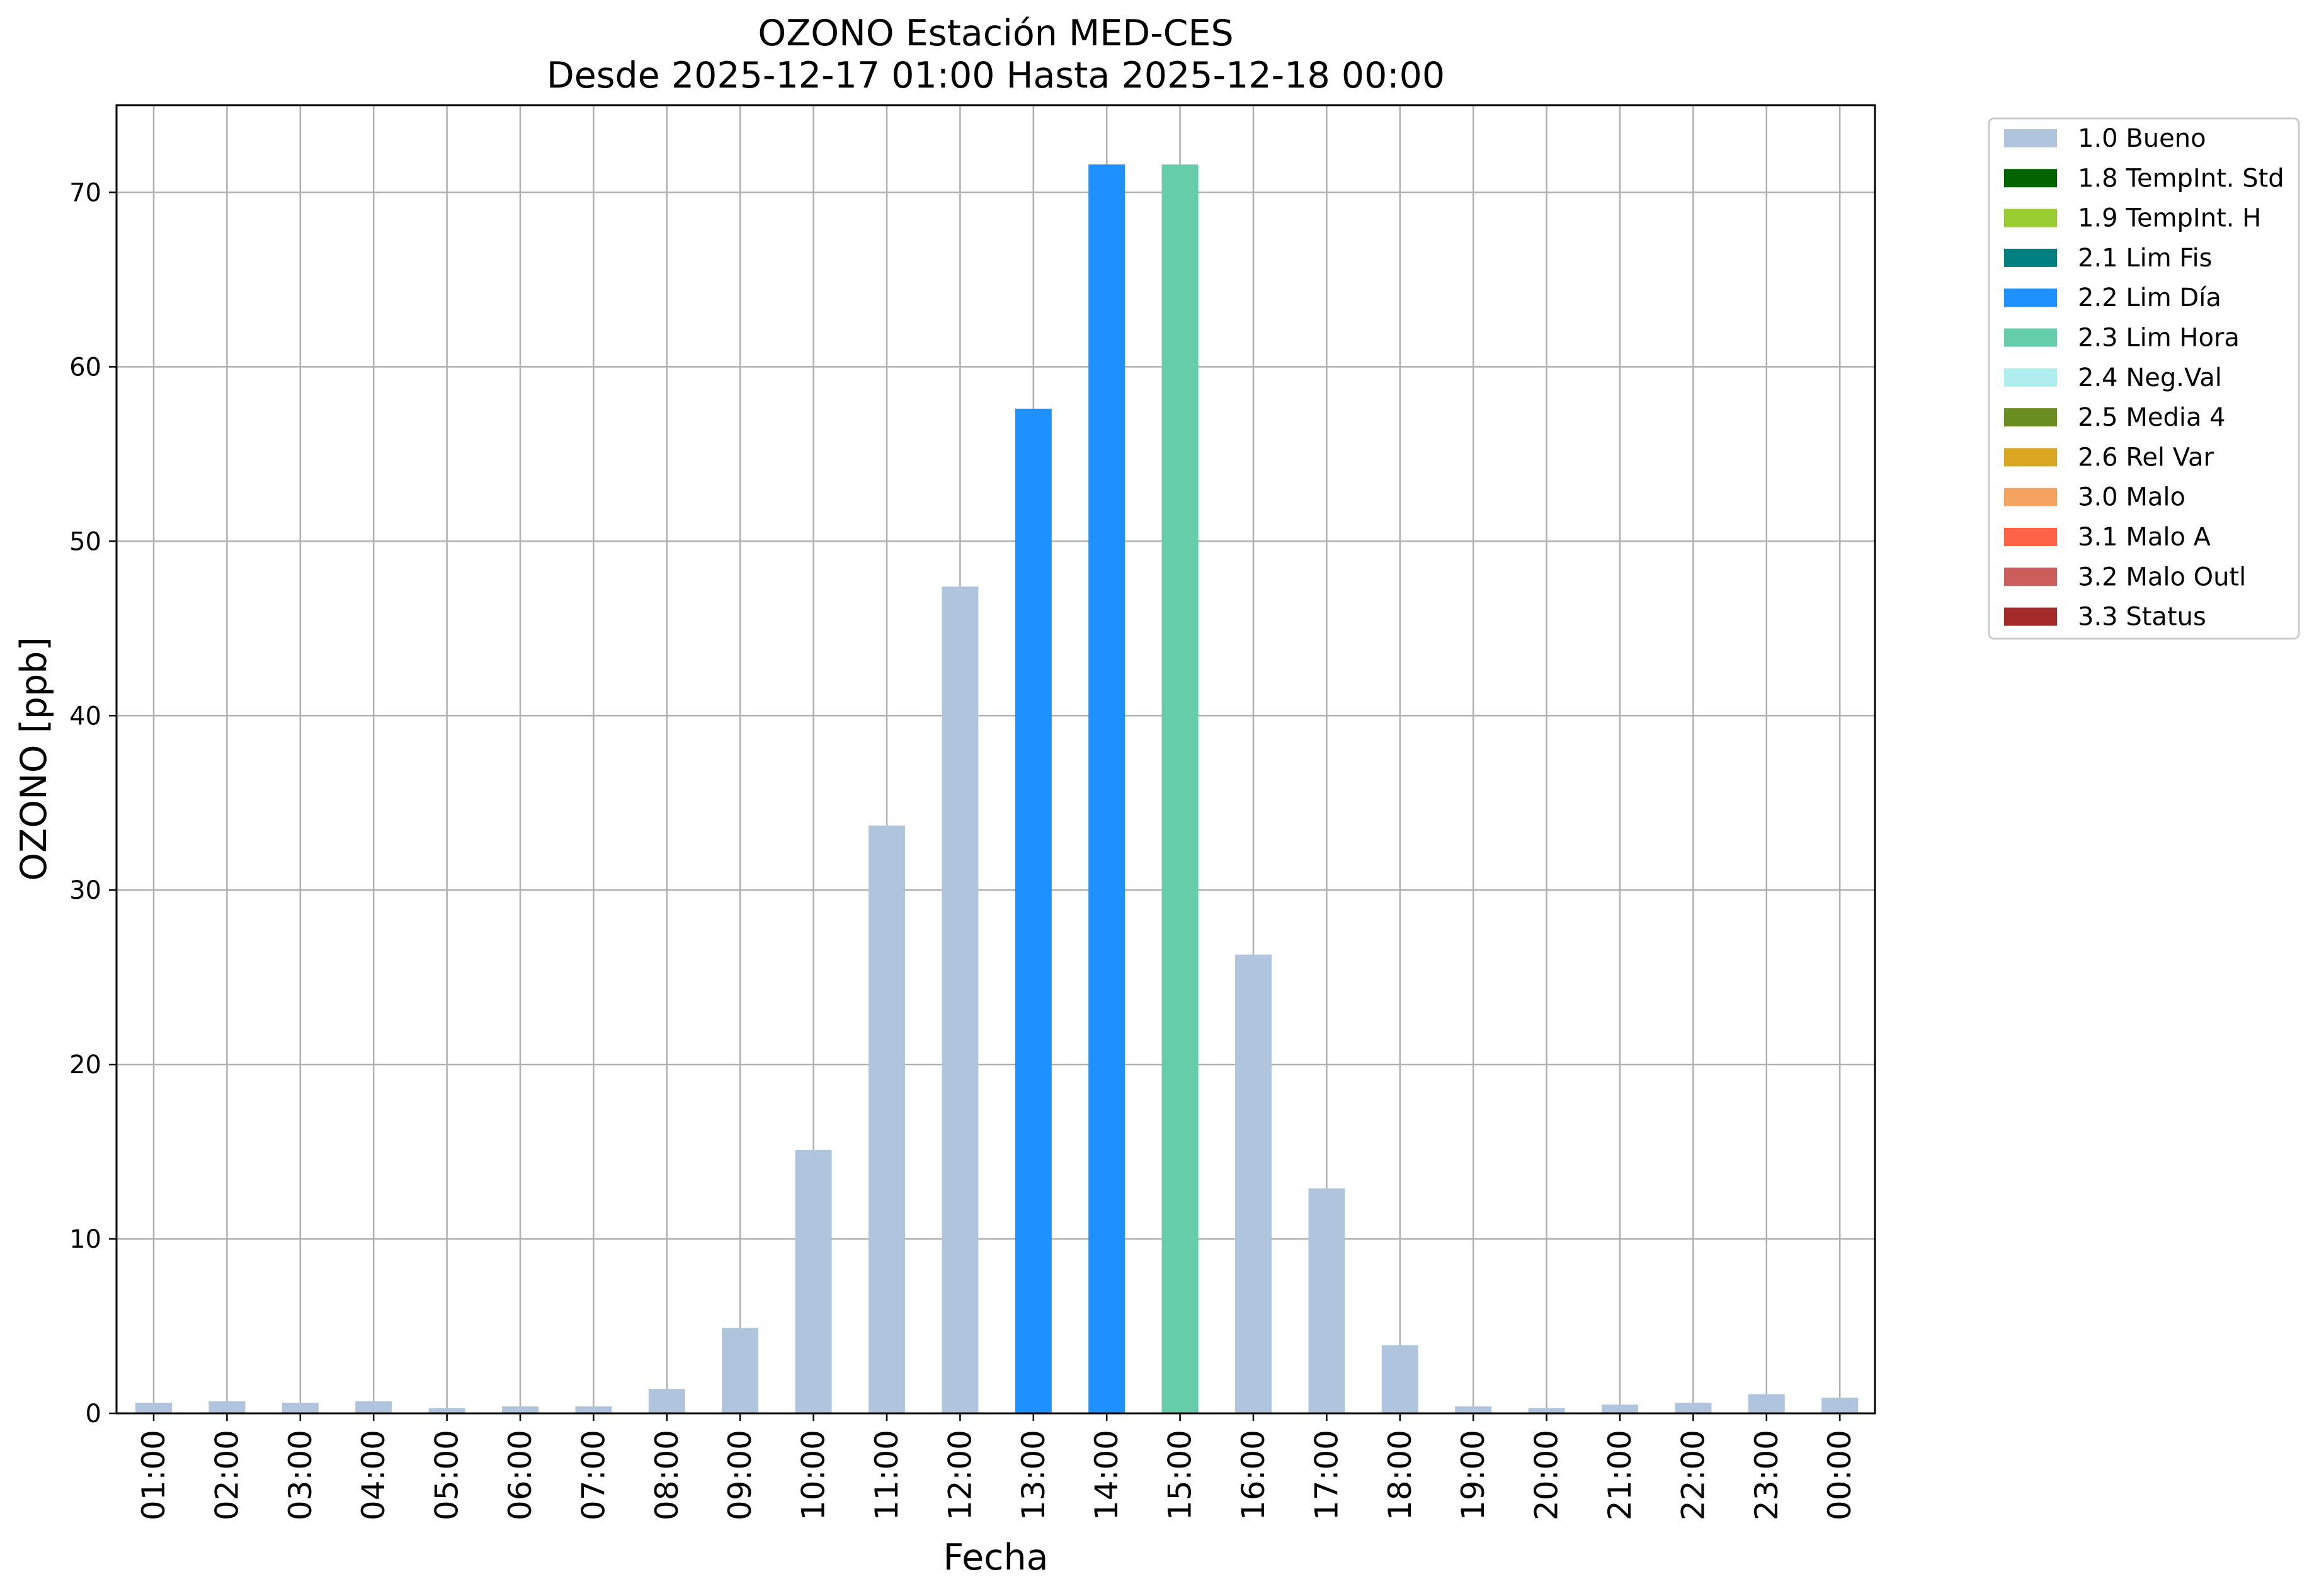 The image size is (2319, 1596). What do you see at coordinates (300, 1408) in the screenshot?
I see `bar-03:00` at bounding box center [300, 1408].